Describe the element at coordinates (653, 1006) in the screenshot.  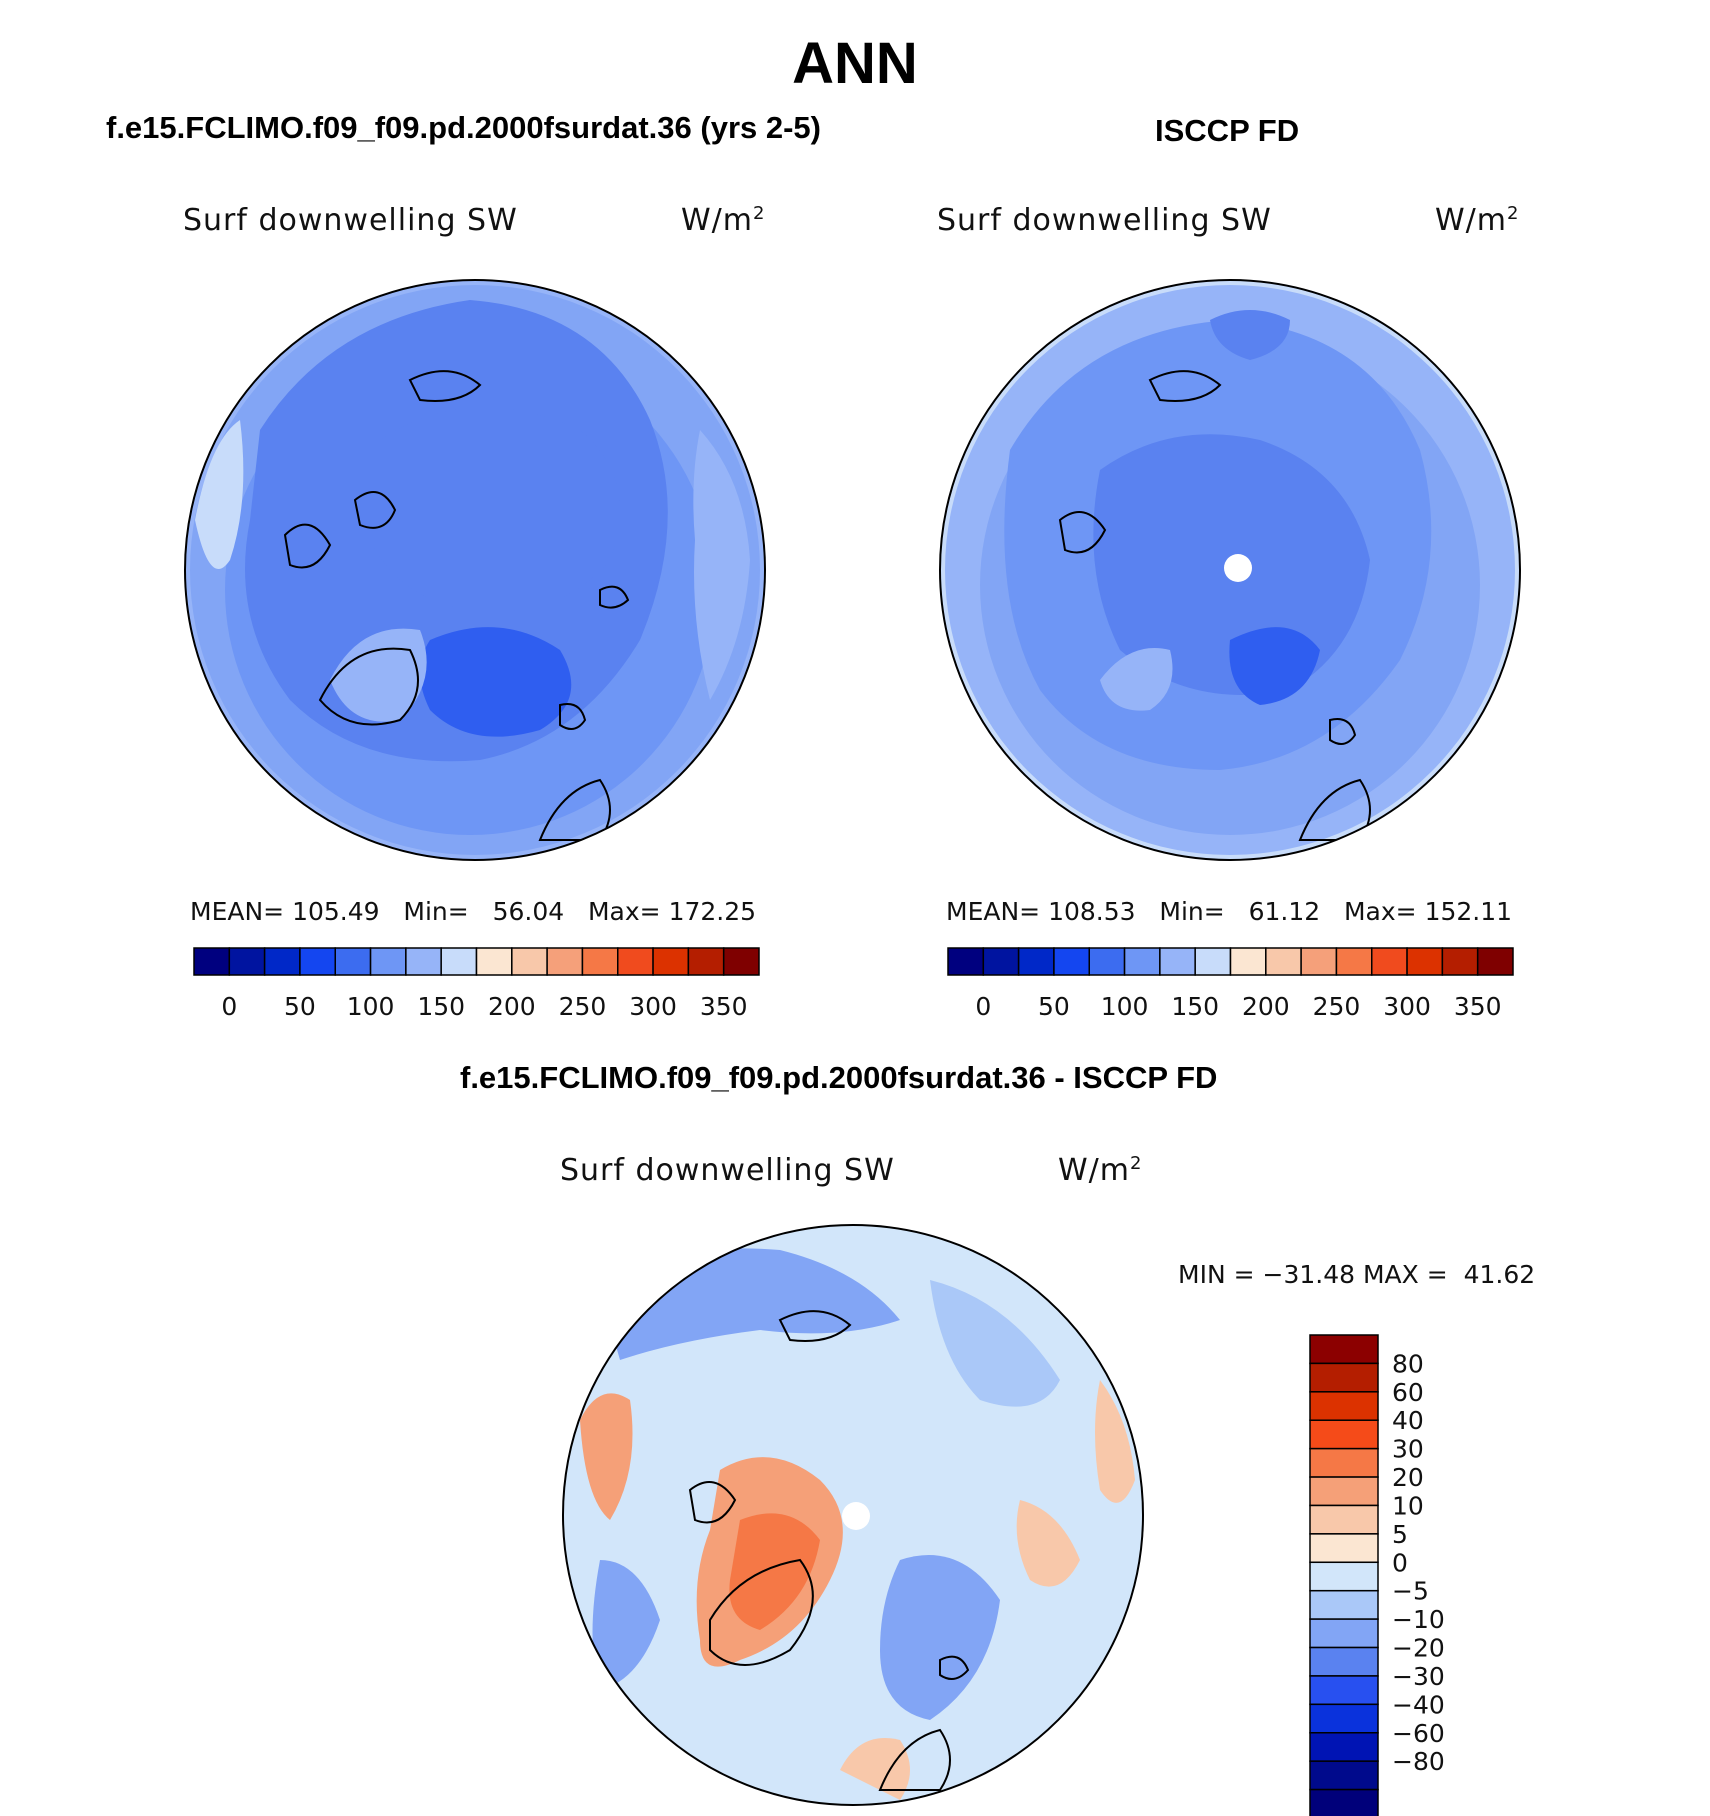
I see `colorbar-tick-label-model: 300` at that location.